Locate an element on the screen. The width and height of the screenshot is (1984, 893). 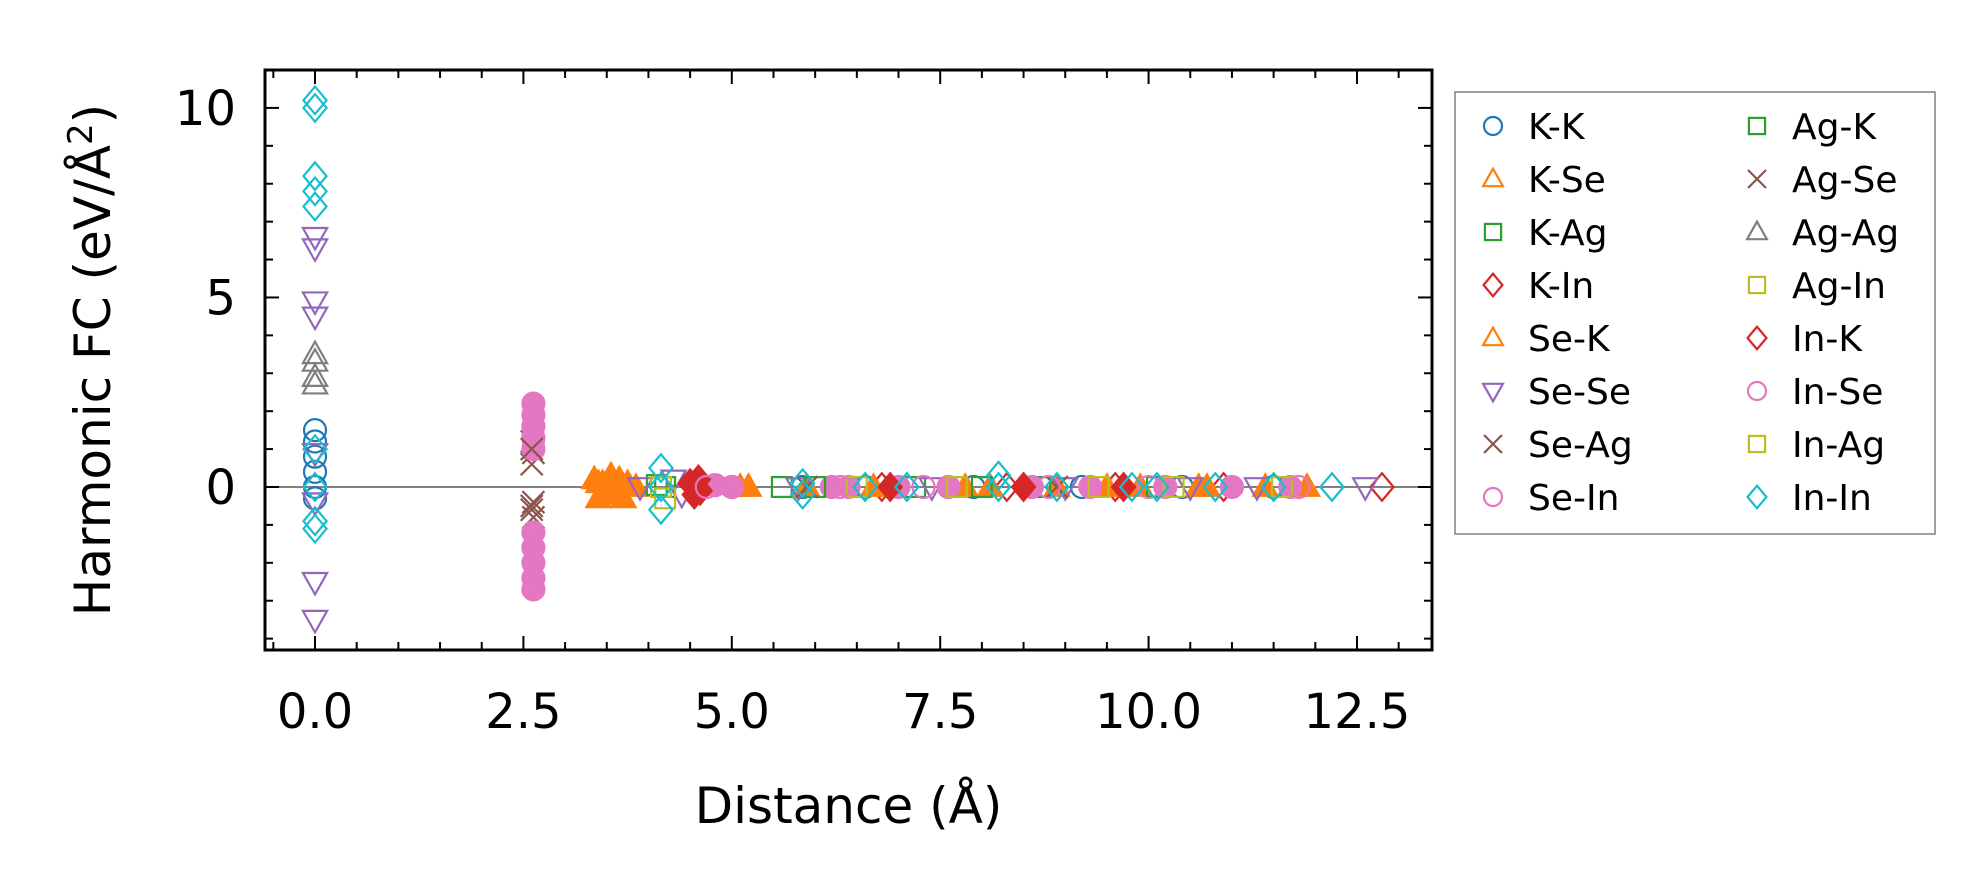
legend-marker-k-k is located at coordinates (1493, 126).